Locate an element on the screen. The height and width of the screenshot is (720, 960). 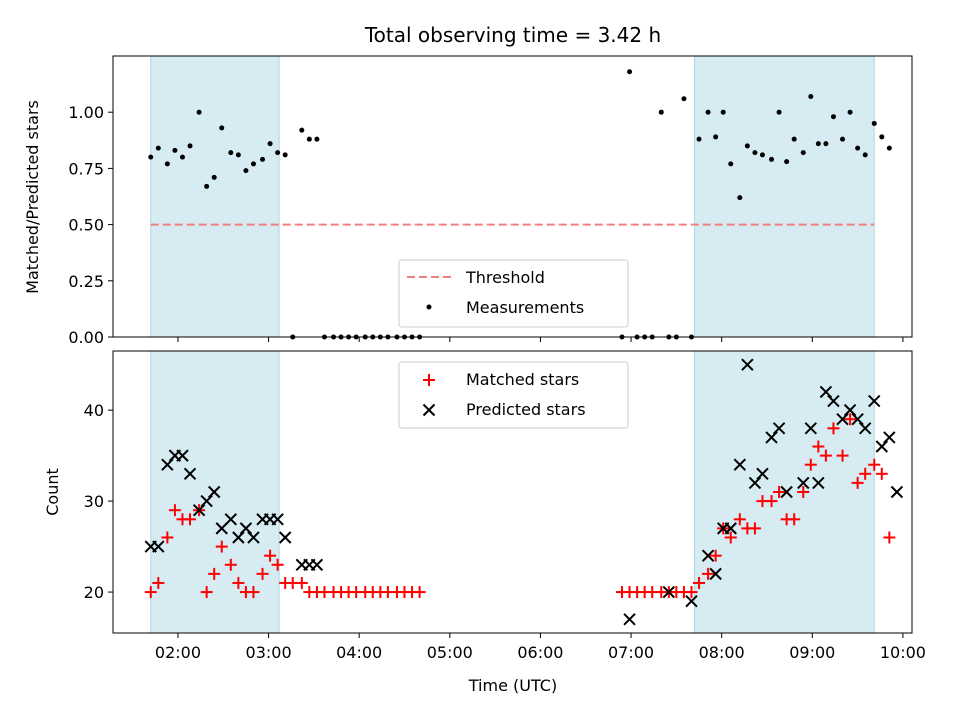
legend-threshold-label: Threshold is located at coordinates (505, 277).